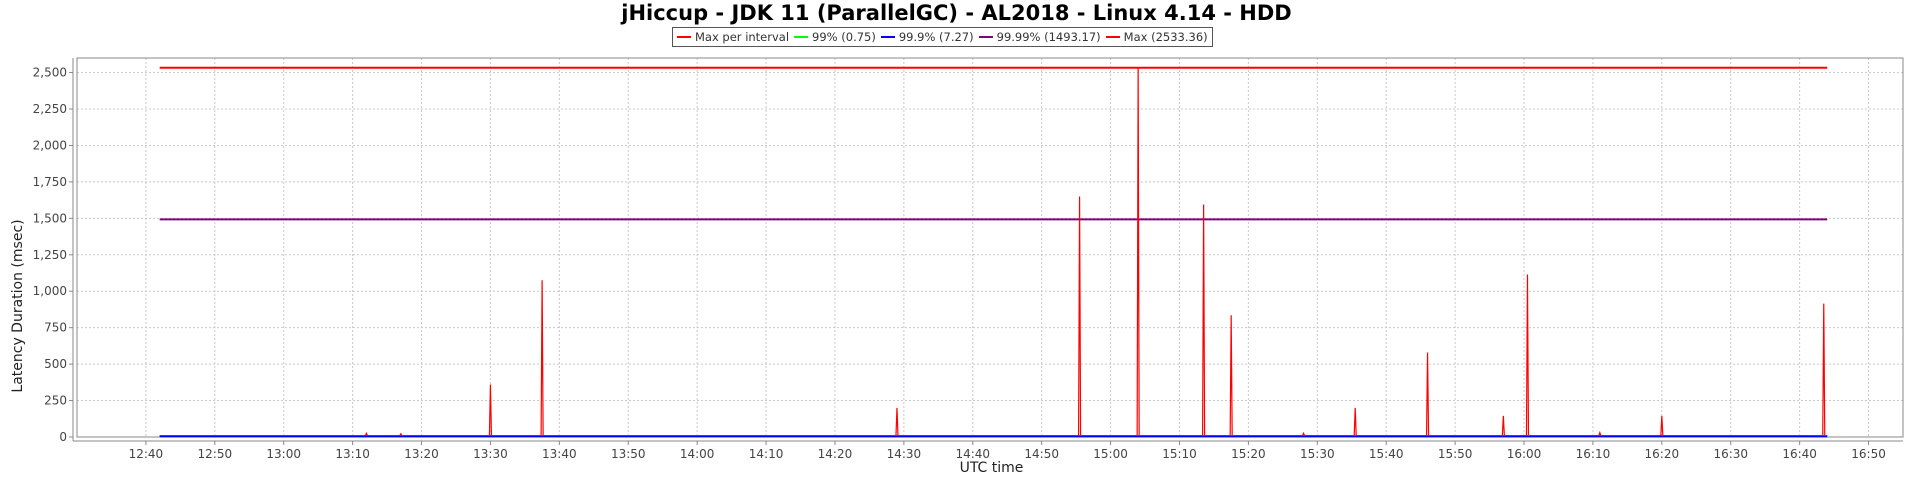 This screenshot has width=1913, height=486. What do you see at coordinates (50, 109) in the screenshot?
I see `y-tick-label: 2,250` at bounding box center [50, 109].